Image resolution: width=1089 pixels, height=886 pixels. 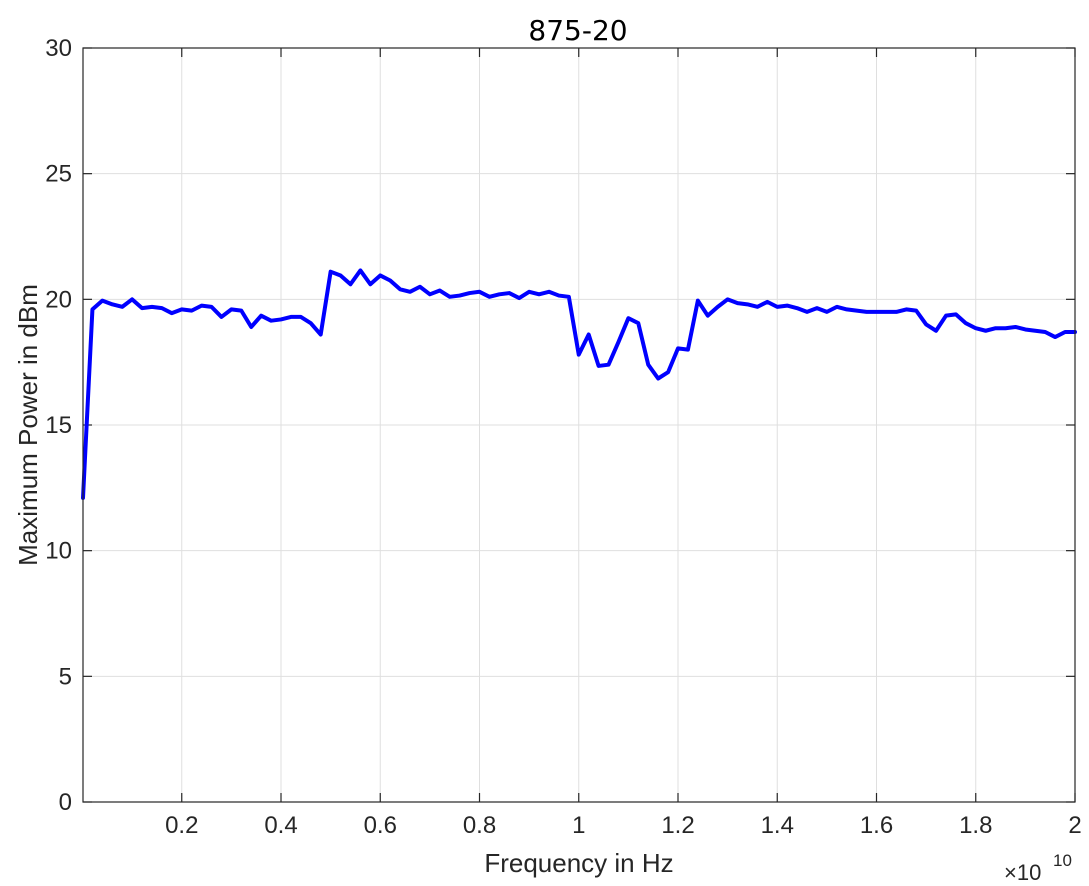 What do you see at coordinates (65, 676) in the screenshot?
I see `y-tick-label: 5` at bounding box center [65, 676].